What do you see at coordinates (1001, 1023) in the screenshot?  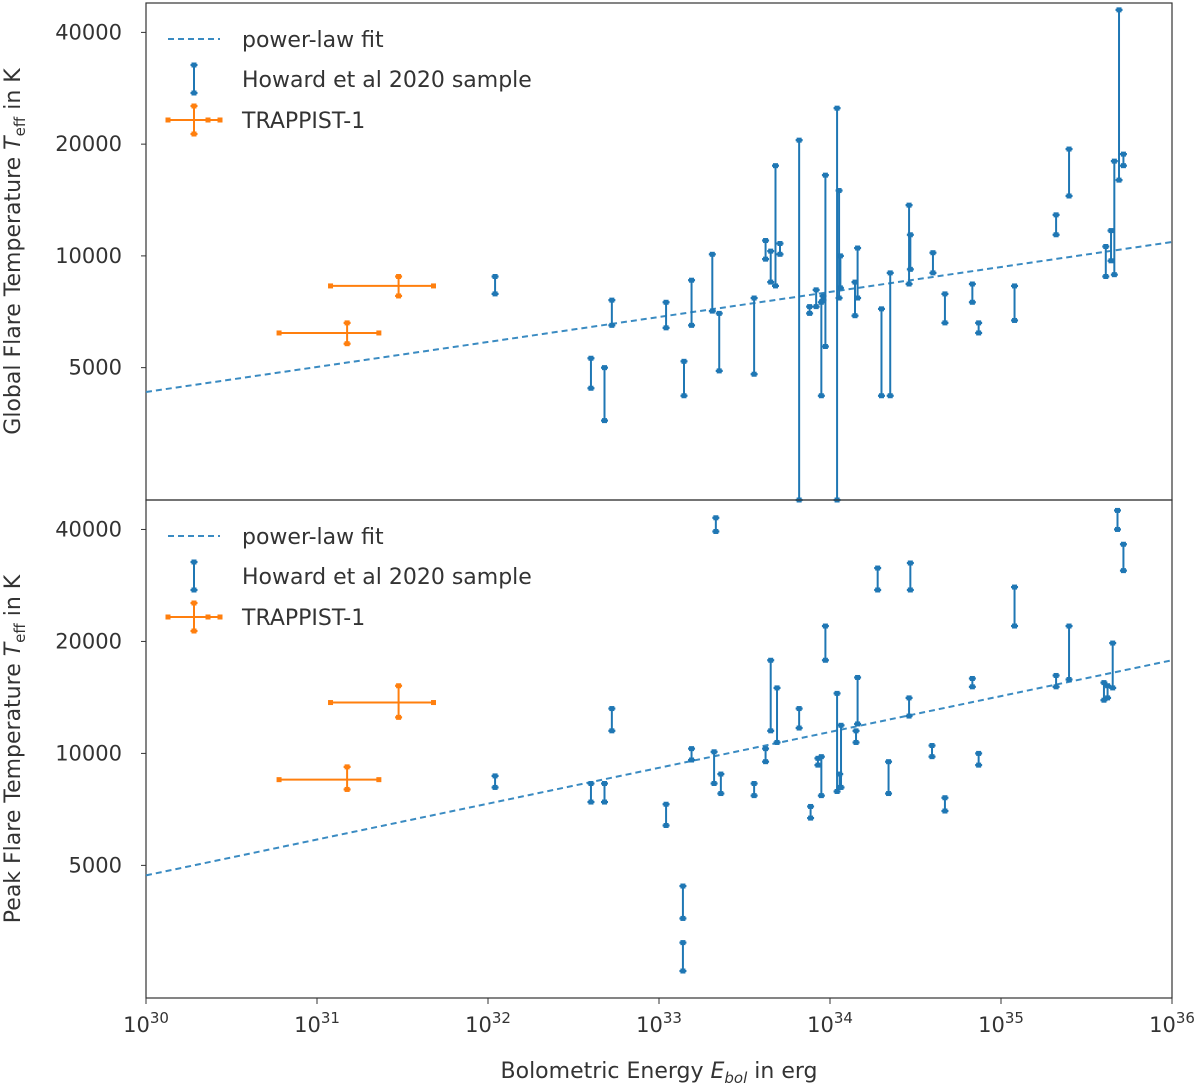 I see `x-tick-label: 1035` at bounding box center [1001, 1023].